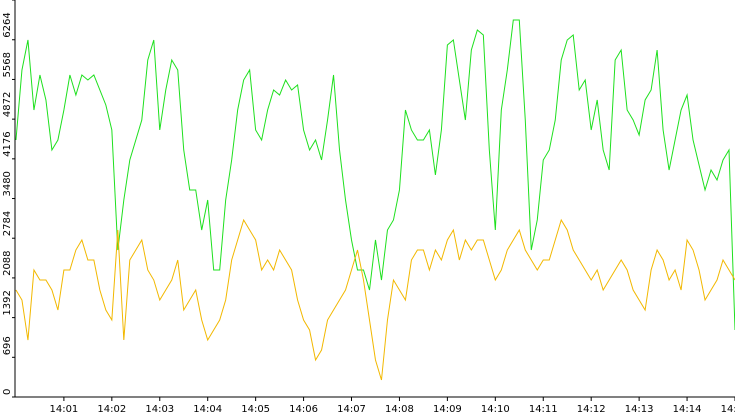  I want to click on y-tick-label: 4872, so click(7, 104).